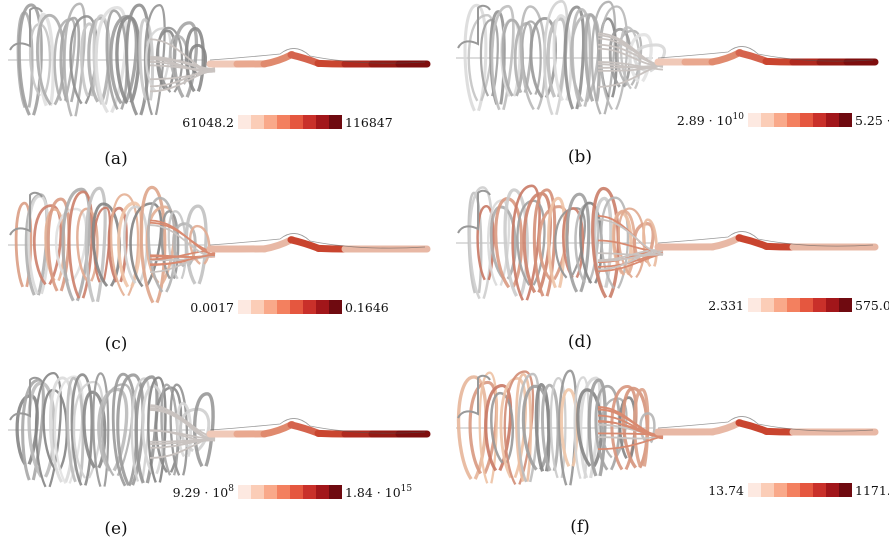 The image size is (889, 552). Describe the element at coordinates (115, 159) in the screenshot. I see `panel-label: (a)` at that location.